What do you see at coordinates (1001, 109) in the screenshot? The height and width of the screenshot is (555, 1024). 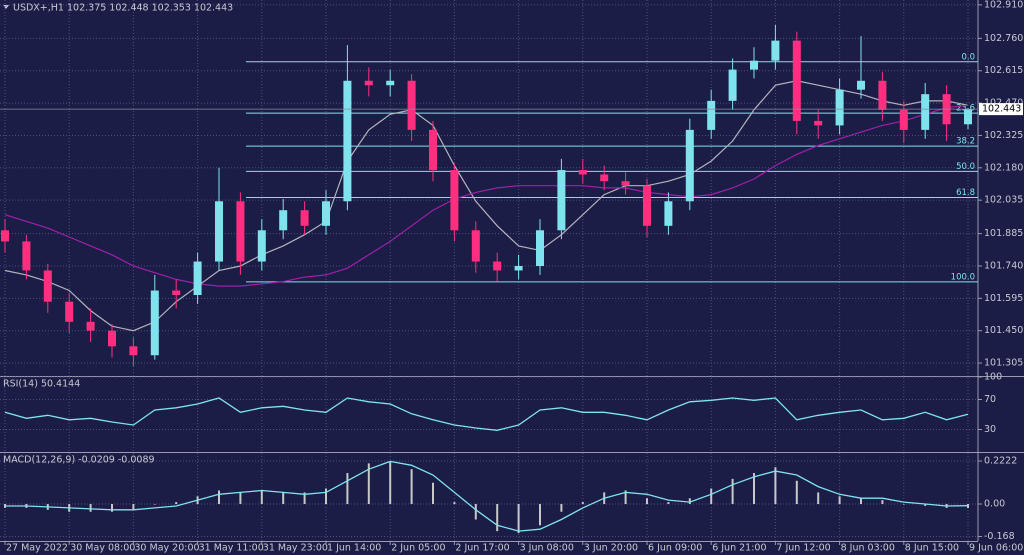 I see `last-price-box` at bounding box center [1001, 109].